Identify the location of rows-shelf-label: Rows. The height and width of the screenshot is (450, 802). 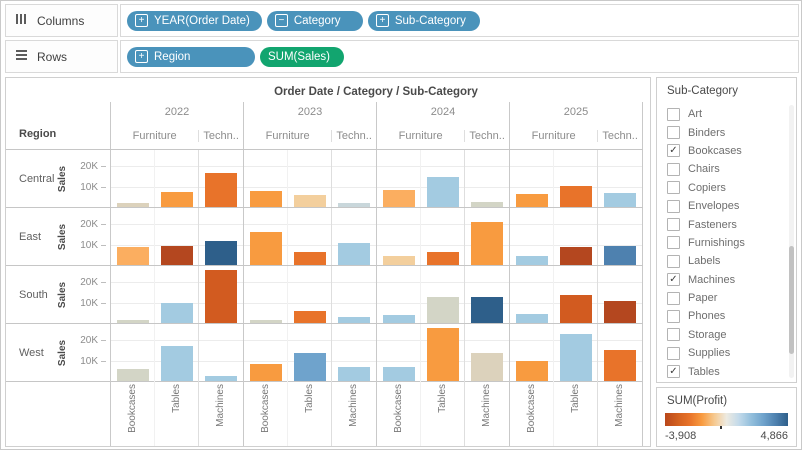
(52, 56).